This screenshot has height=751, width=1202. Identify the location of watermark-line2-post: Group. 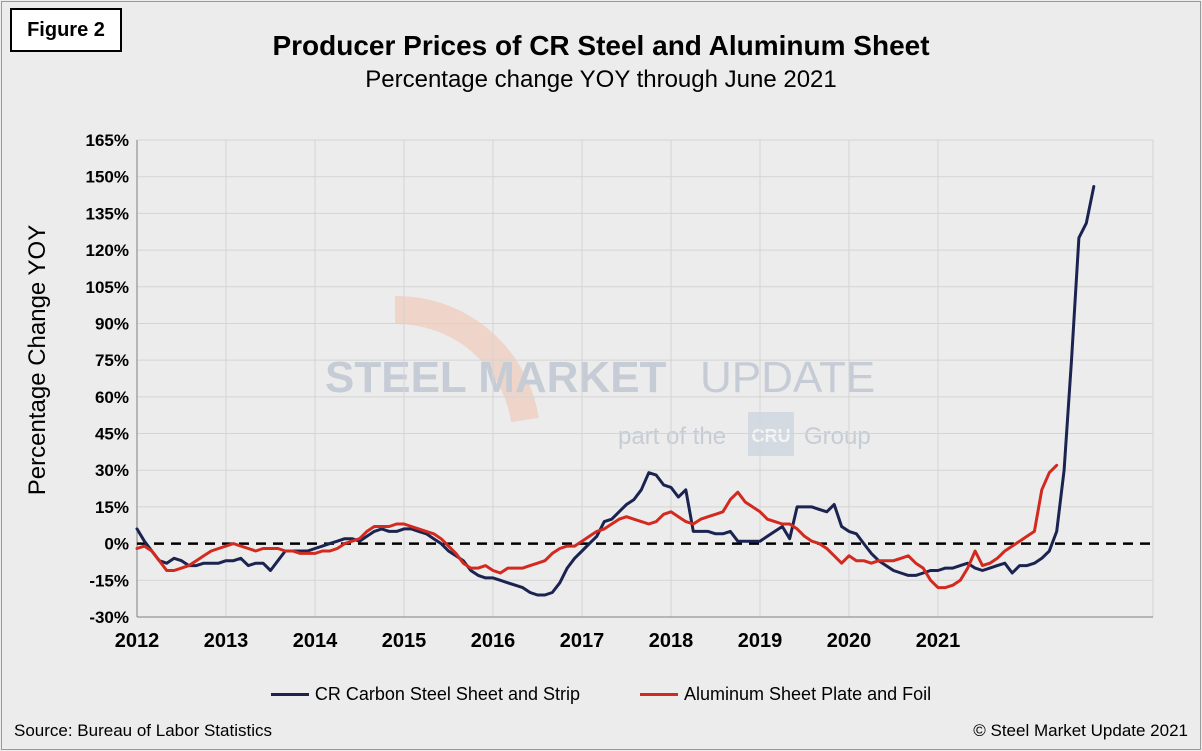
(837, 436).